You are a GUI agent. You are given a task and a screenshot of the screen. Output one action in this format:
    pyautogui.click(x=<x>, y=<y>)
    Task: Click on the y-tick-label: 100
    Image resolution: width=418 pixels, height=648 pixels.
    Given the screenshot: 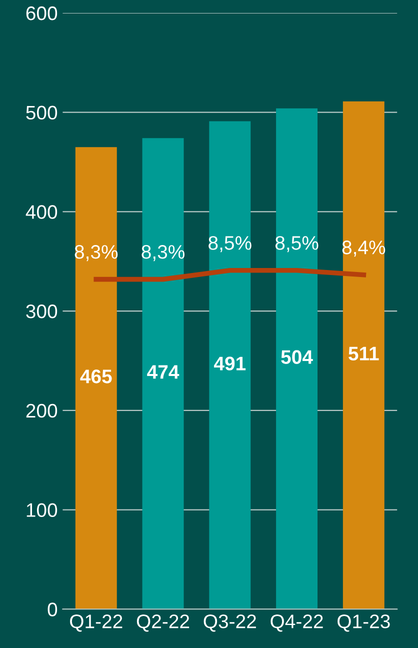 What is the action you would take?
    pyautogui.click(x=42, y=510)
    